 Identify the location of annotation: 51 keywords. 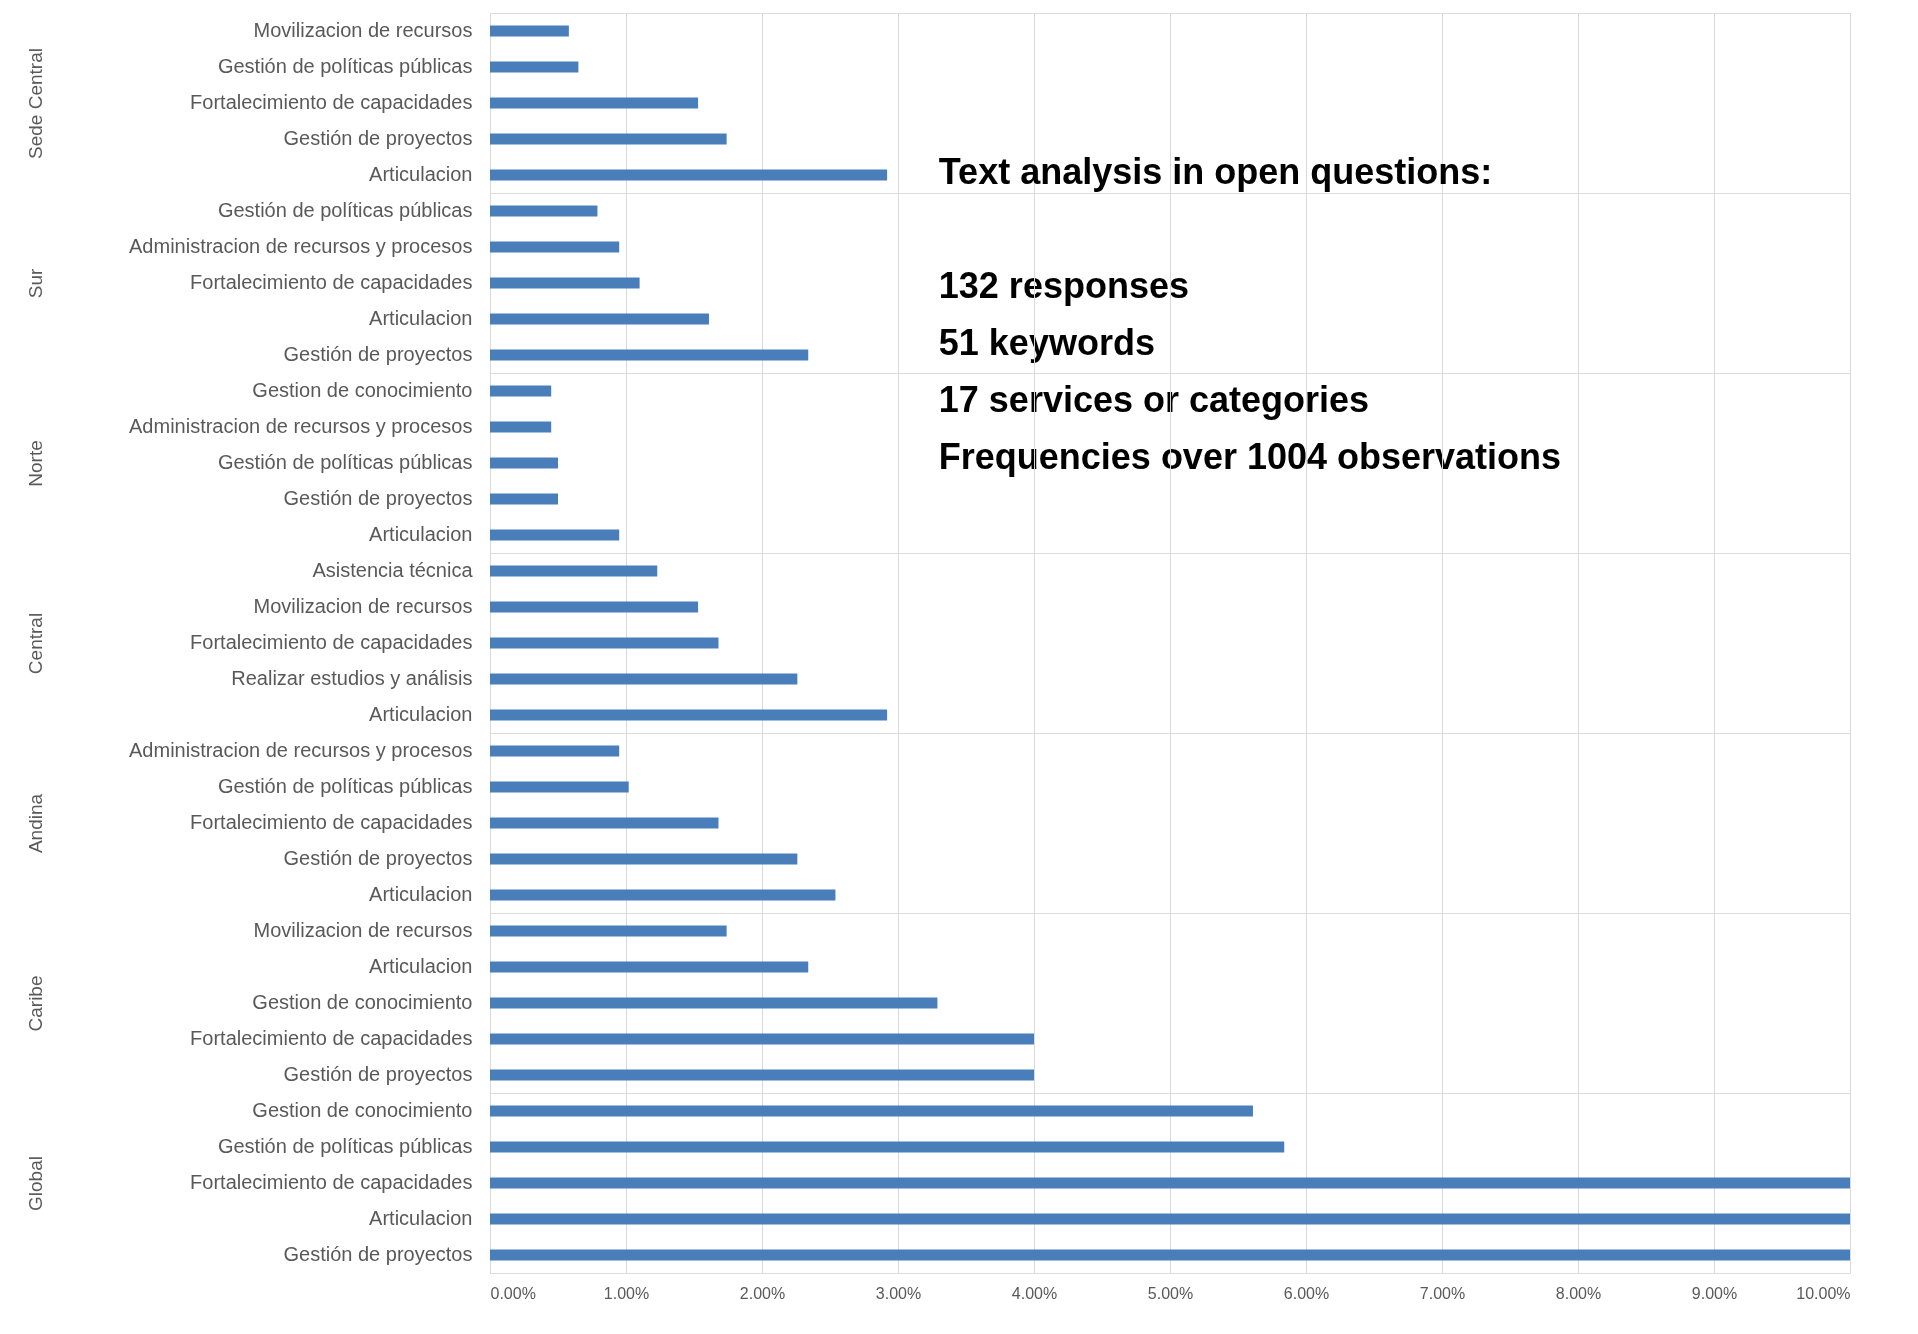
(1046, 342).